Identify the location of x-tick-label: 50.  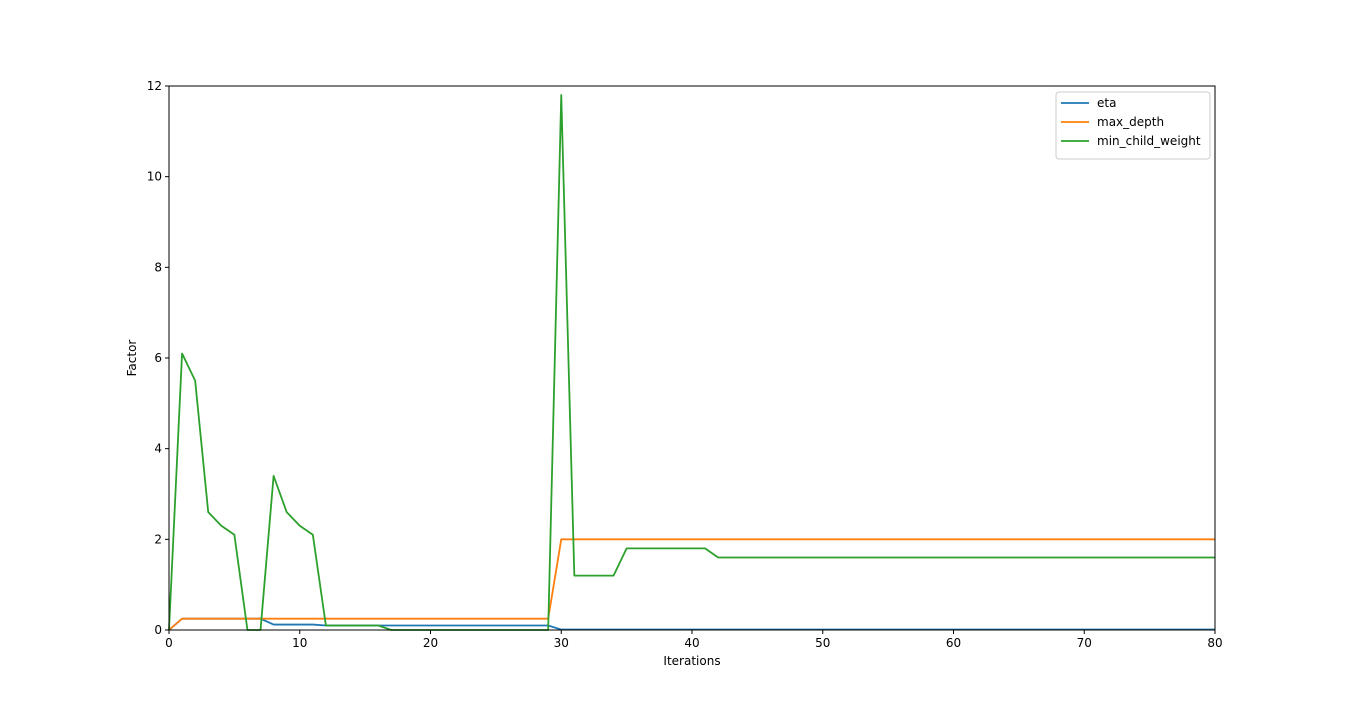
(822, 643).